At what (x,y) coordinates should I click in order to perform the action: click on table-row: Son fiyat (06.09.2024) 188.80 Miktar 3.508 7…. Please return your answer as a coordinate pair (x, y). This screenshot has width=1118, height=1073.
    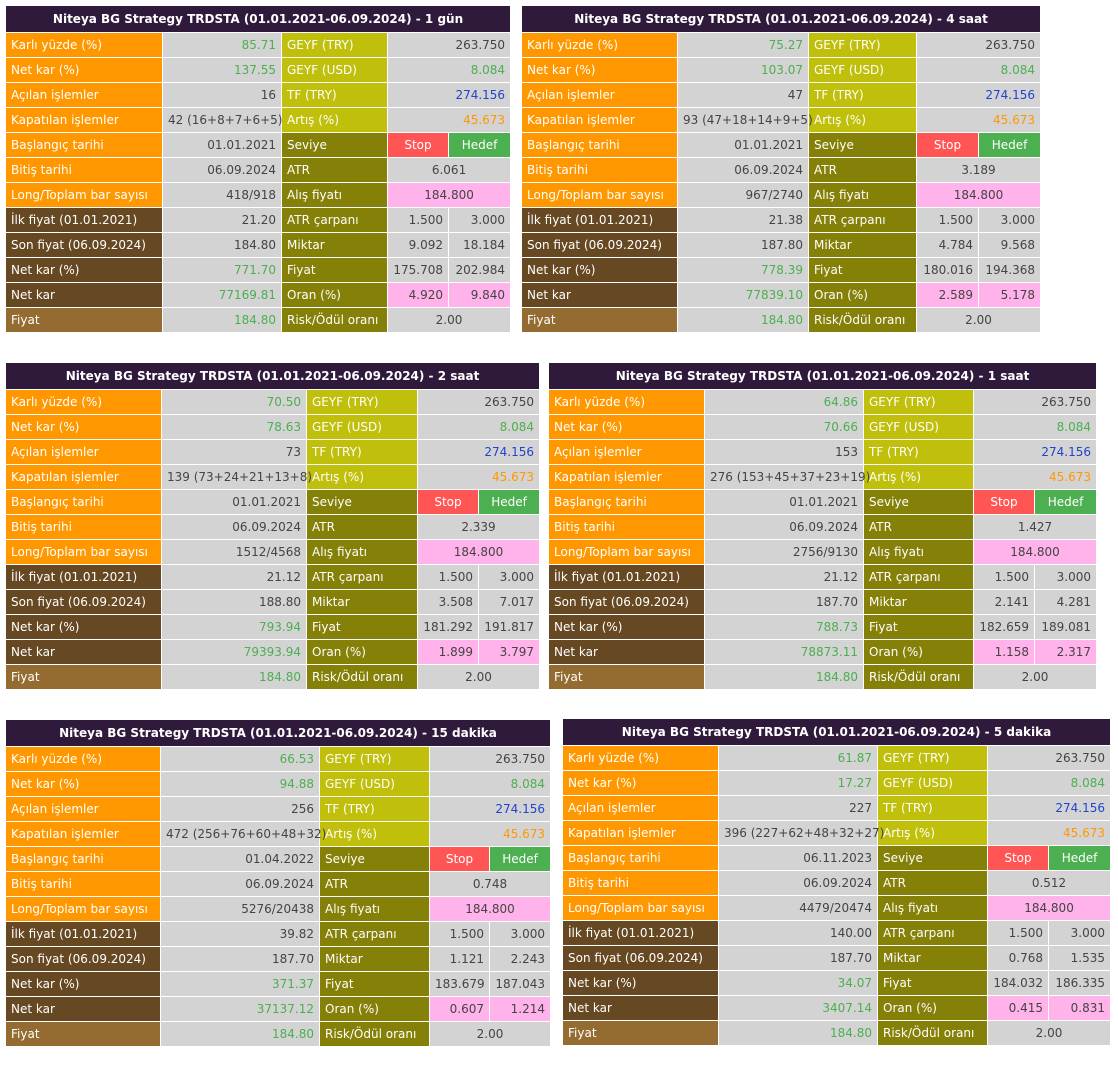
    Looking at the image, I should click on (273, 602).